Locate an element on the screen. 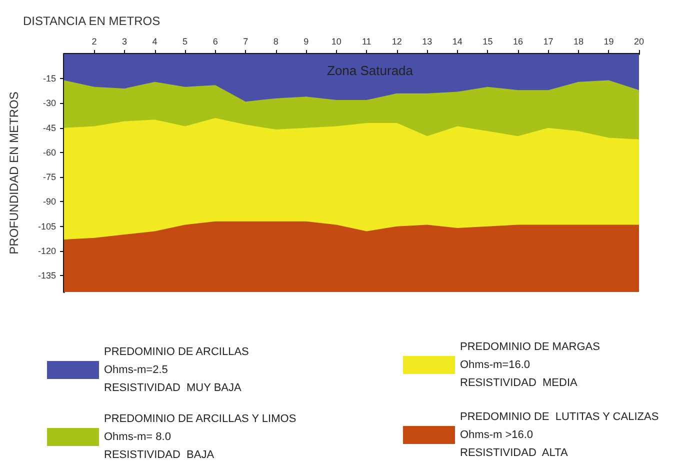 The height and width of the screenshot is (466, 678). x-tick-label: 13 is located at coordinates (427, 41).